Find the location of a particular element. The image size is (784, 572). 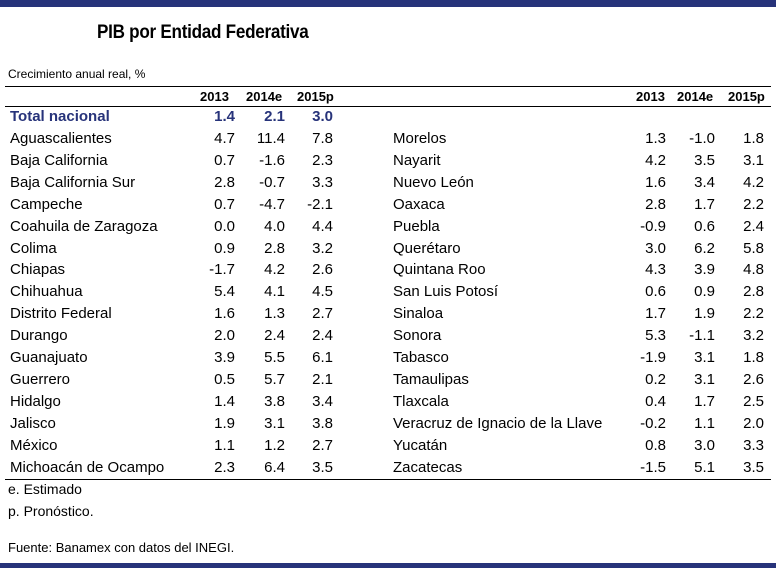

total-label: Total nacional is located at coordinates (60, 116).